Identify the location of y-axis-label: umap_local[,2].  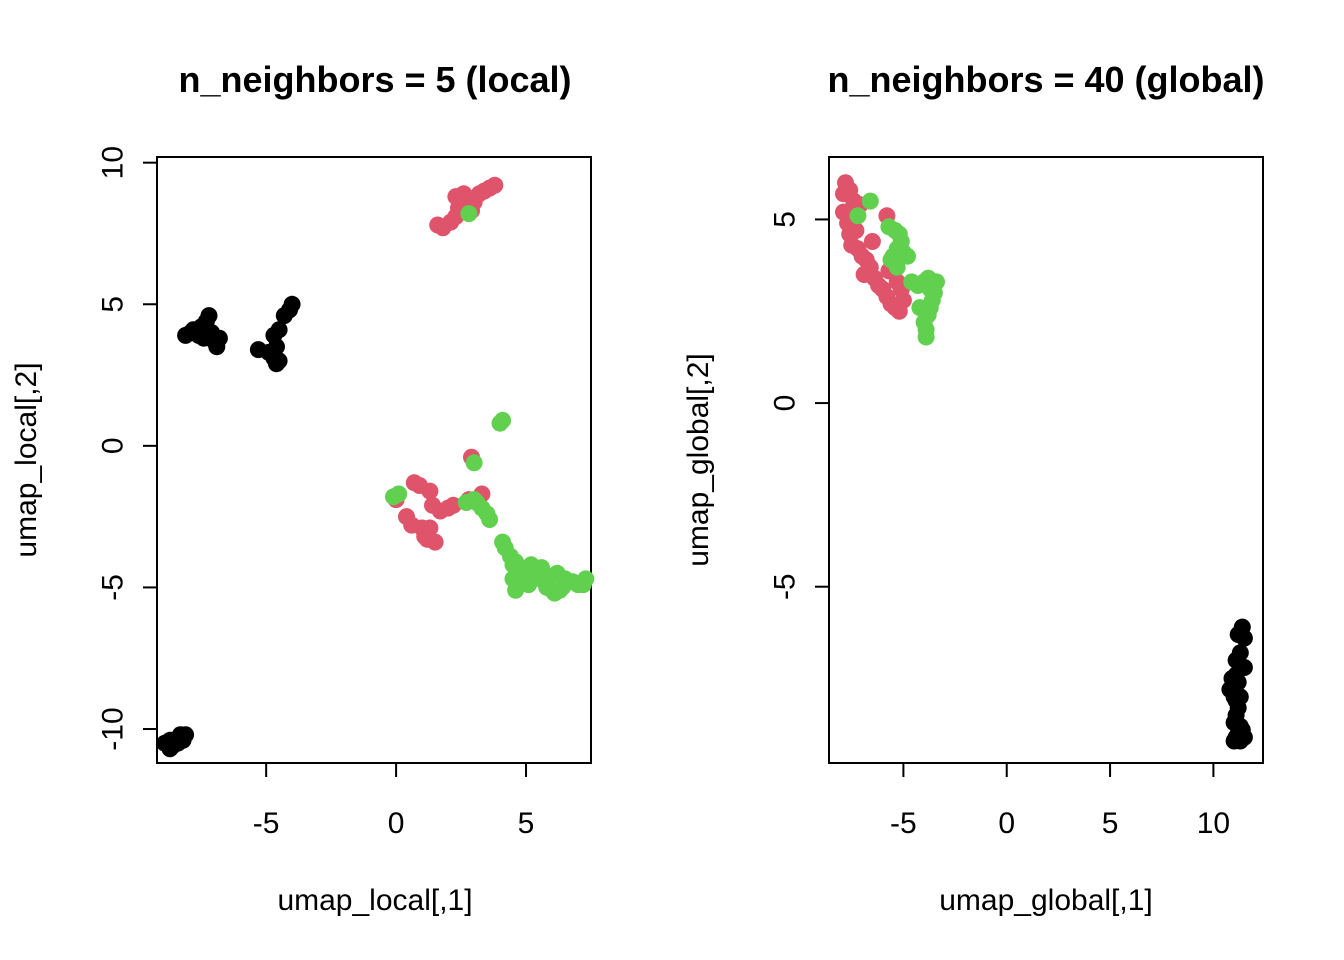
(26, 459).